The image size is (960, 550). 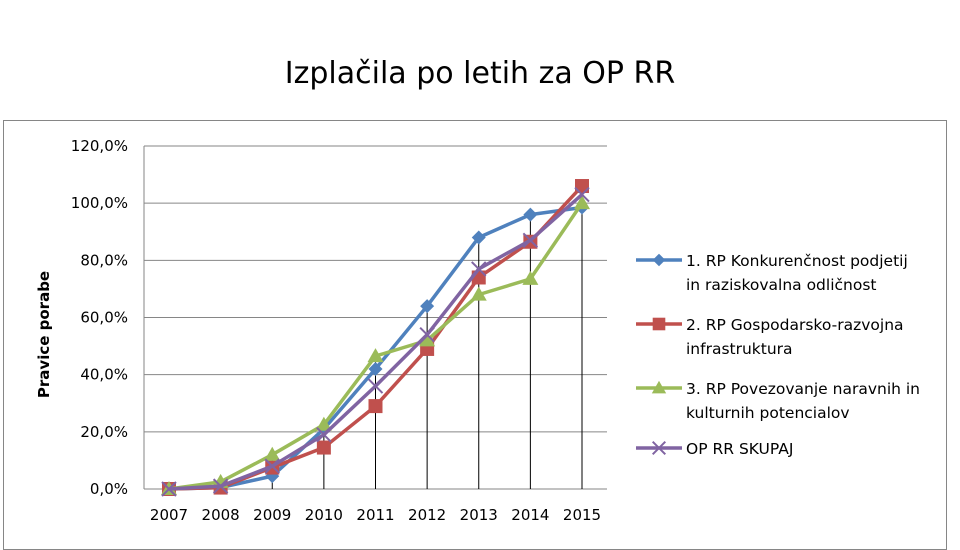 I want to click on y-tick-label: 60,0%, so click(x=104, y=318).